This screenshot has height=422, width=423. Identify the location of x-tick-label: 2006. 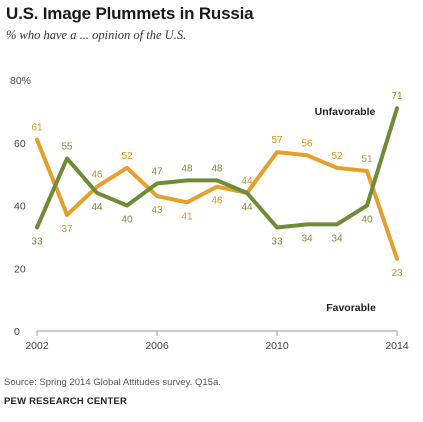
(157, 346).